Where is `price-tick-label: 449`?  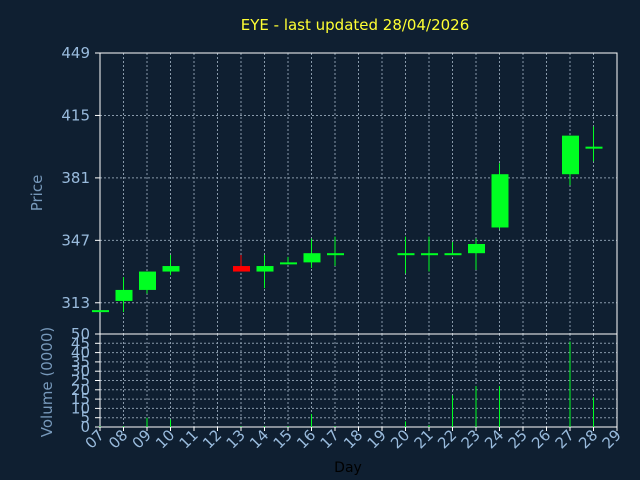 price-tick-label: 449 is located at coordinates (75, 53).